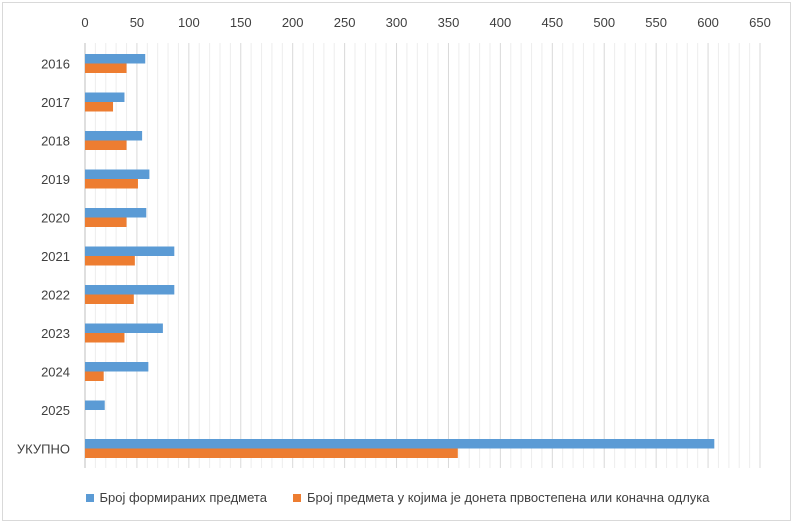 The width and height of the screenshot is (795, 525). Describe the element at coordinates (55, 141) in the screenshot. I see `y-tick-label-2: 2018` at that location.